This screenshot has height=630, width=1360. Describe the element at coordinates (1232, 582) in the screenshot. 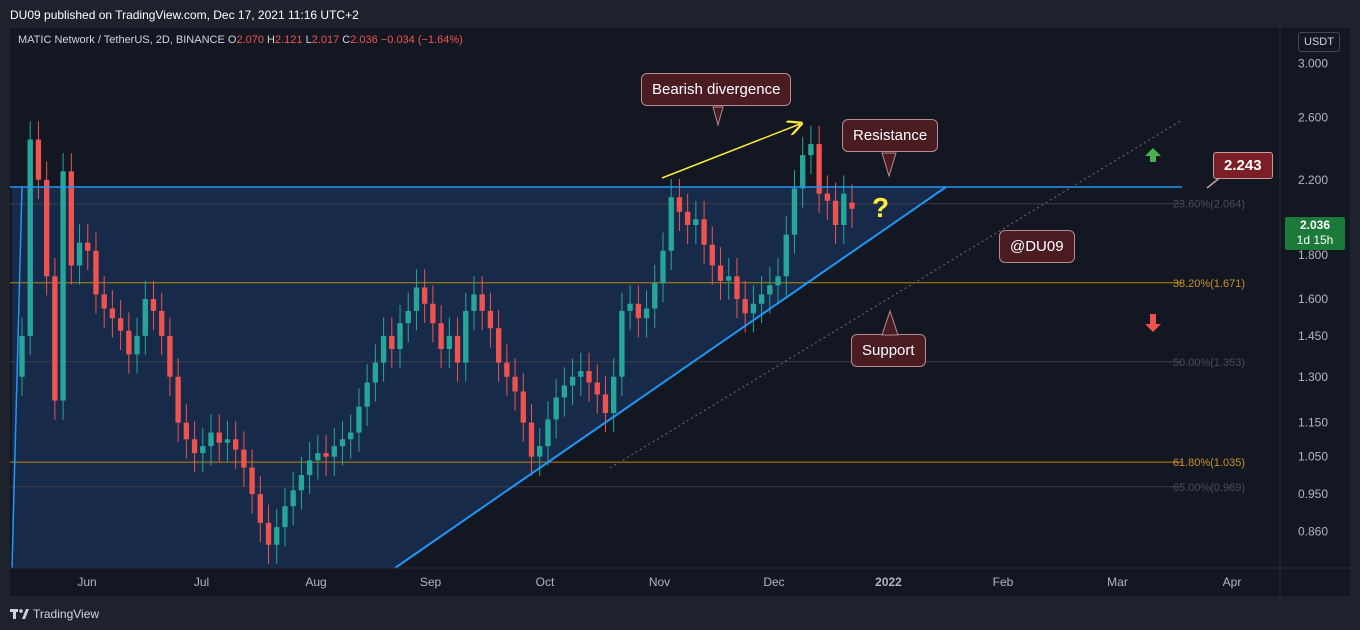

I see `x-tick-label: Apr` at that location.